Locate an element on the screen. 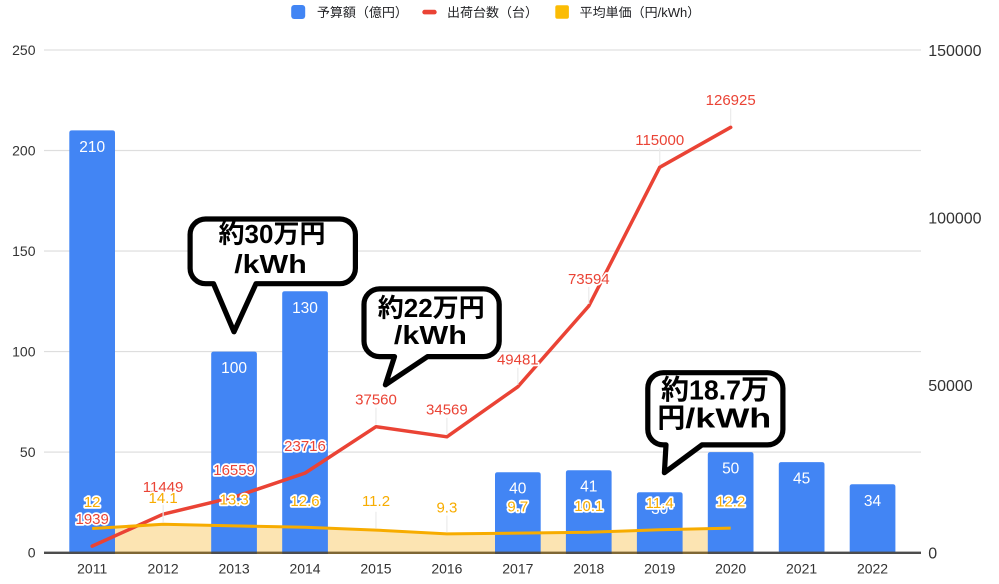  svg-text: 11.2 is located at coordinates (376, 501).